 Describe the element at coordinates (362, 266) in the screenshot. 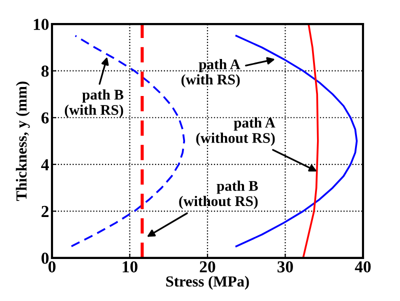

I see `x-tick-label: 40` at that location.